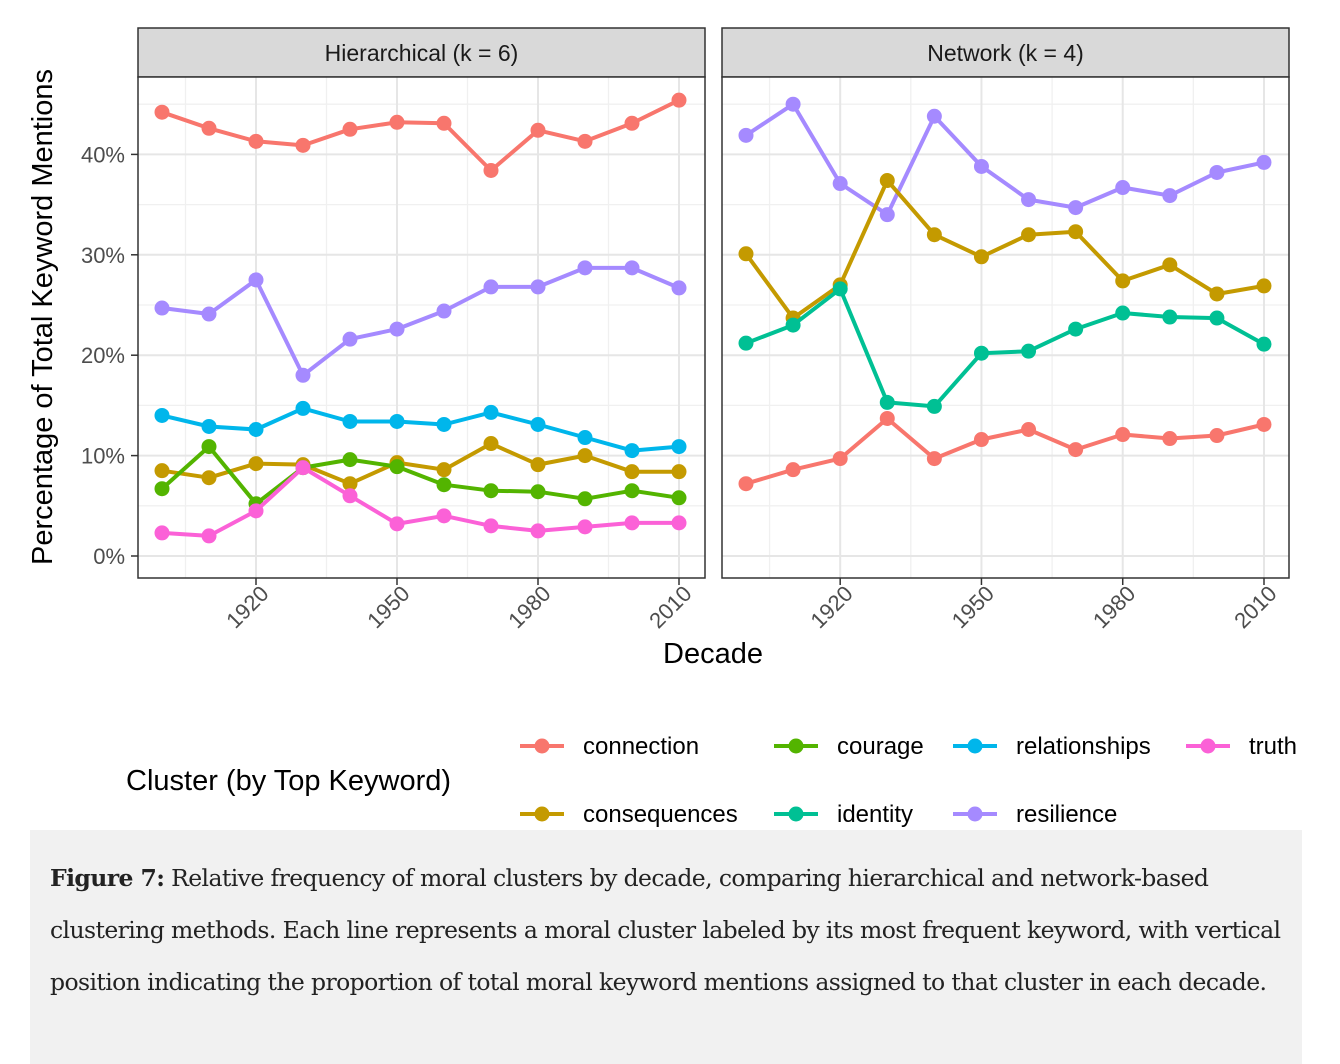 The width and height of the screenshot is (1340, 1064). I want to click on y-tick-label: 30%, so click(103, 255).